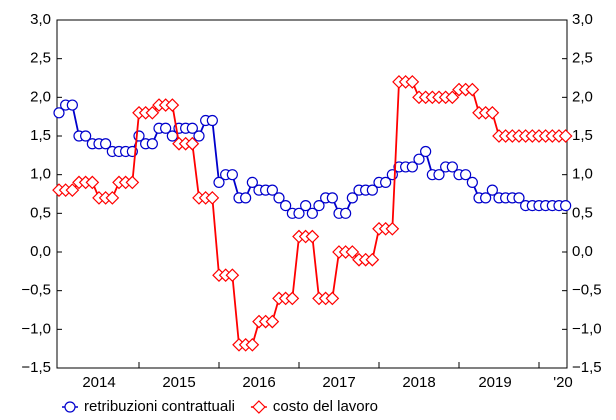 The height and width of the screenshot is (420, 616). Describe the element at coordinates (40, 96) in the screenshot. I see `y-tick-label: 2,0` at that location.